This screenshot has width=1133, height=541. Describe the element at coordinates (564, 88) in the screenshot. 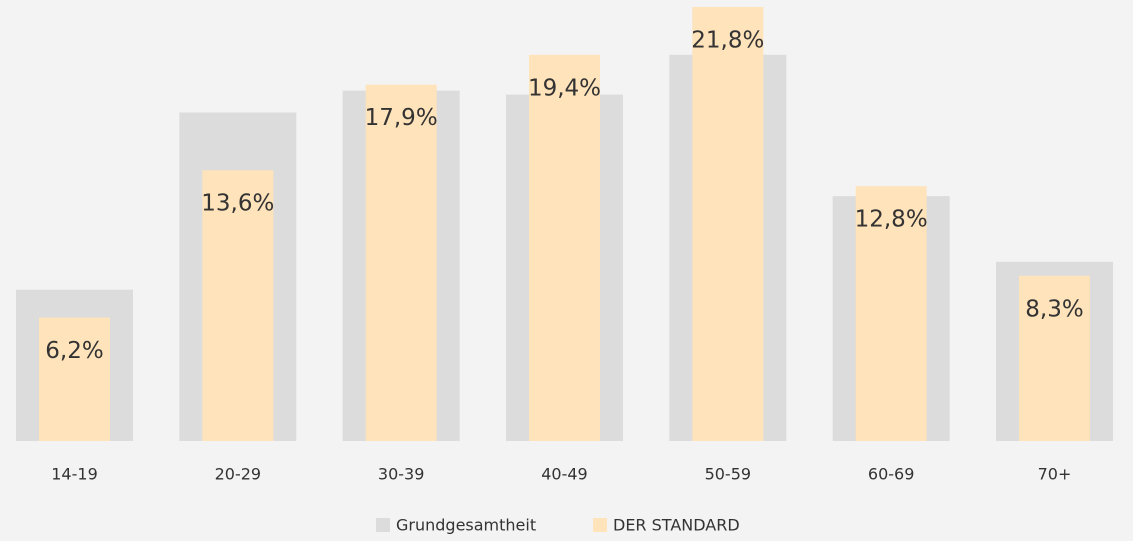

I see `value-label: 19,4%` at that location.